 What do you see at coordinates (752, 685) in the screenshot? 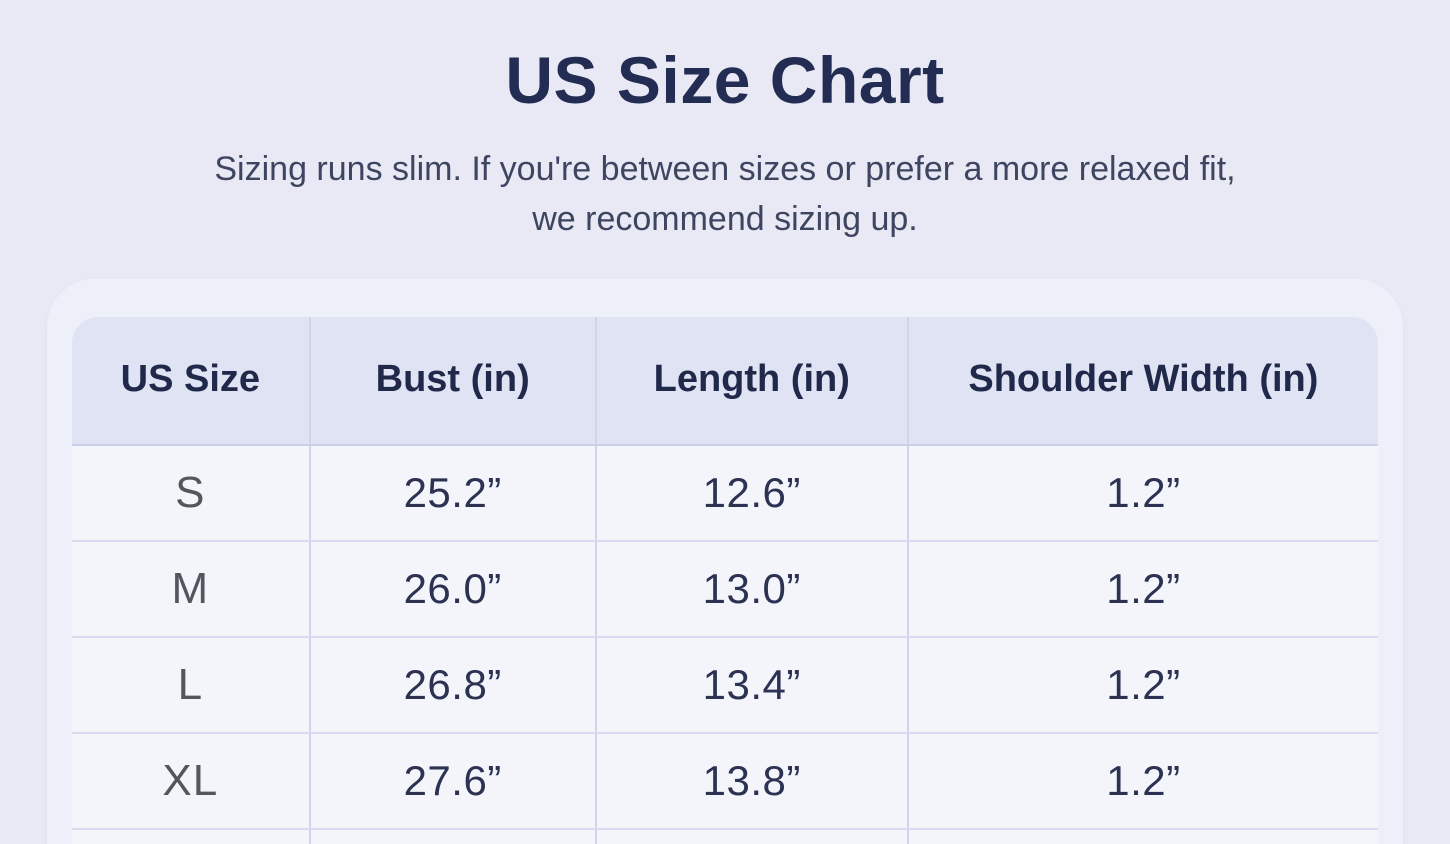
I see `length-cell: 13.4”` at bounding box center [752, 685].